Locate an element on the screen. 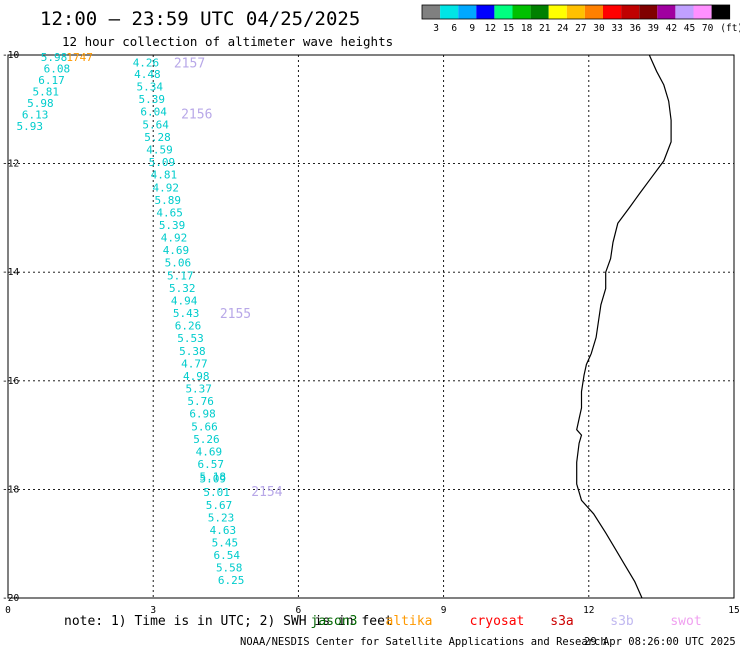  satellite-legend-item: altika is located at coordinates (409, 621).